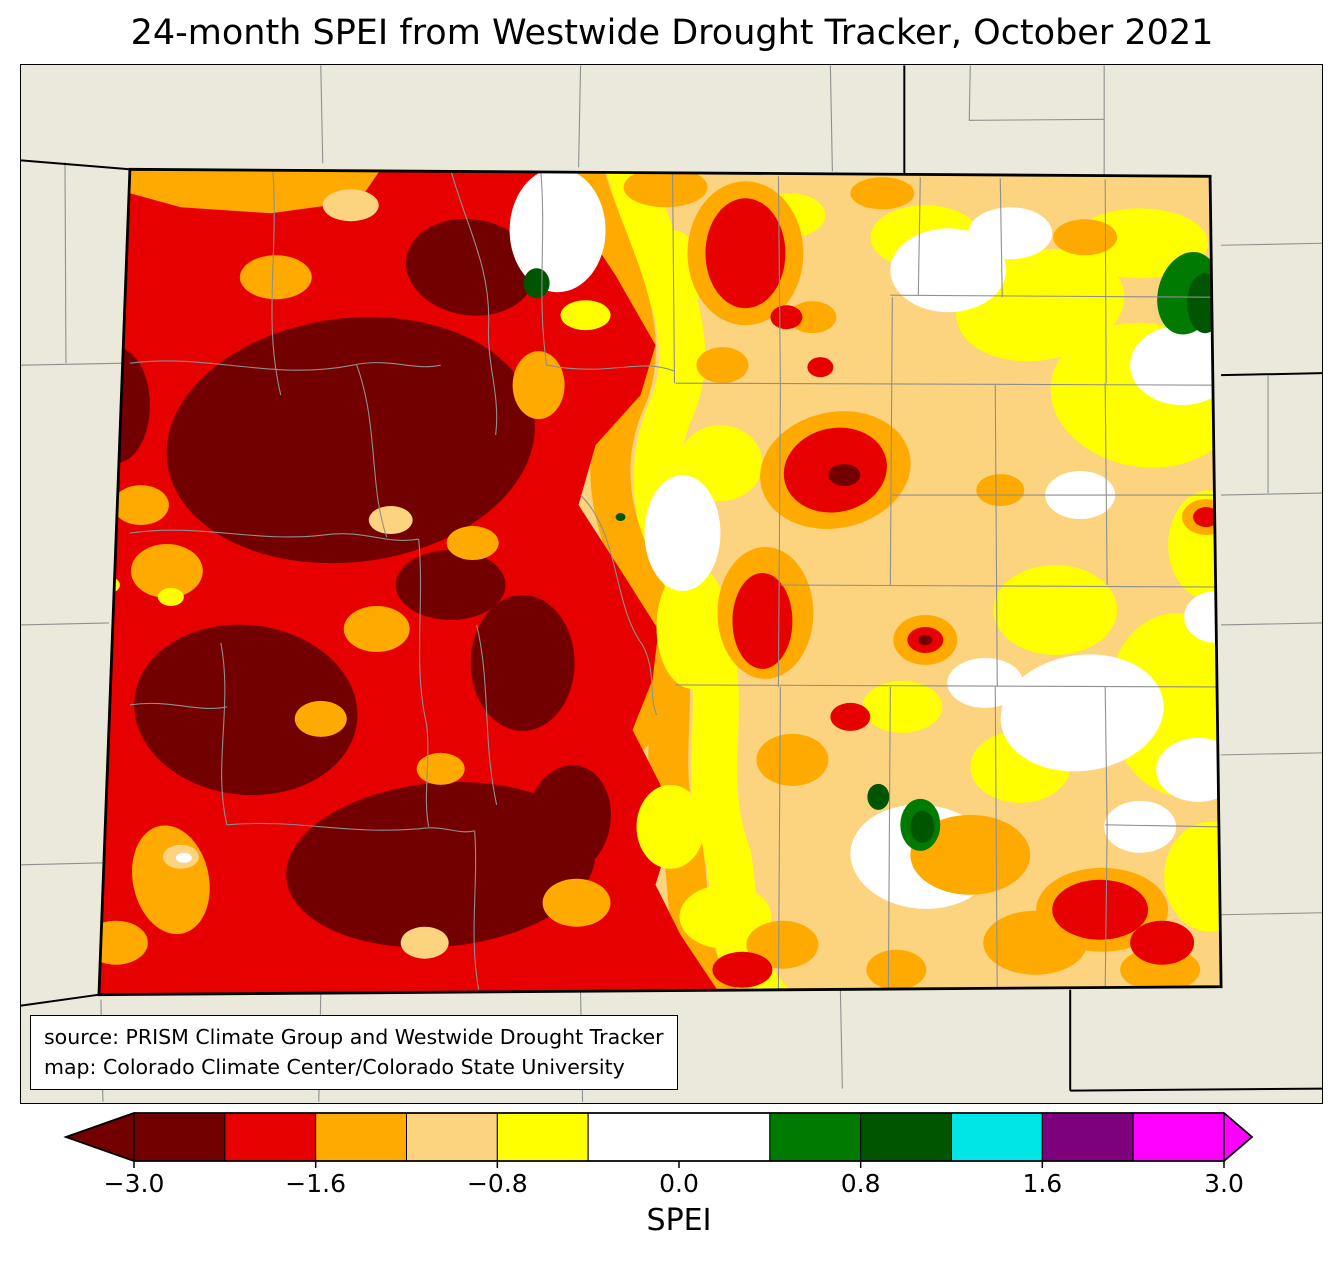 This screenshot has height=1262, width=1344. I want to click on colorbar-tick: 0.0, so click(679, 1183).